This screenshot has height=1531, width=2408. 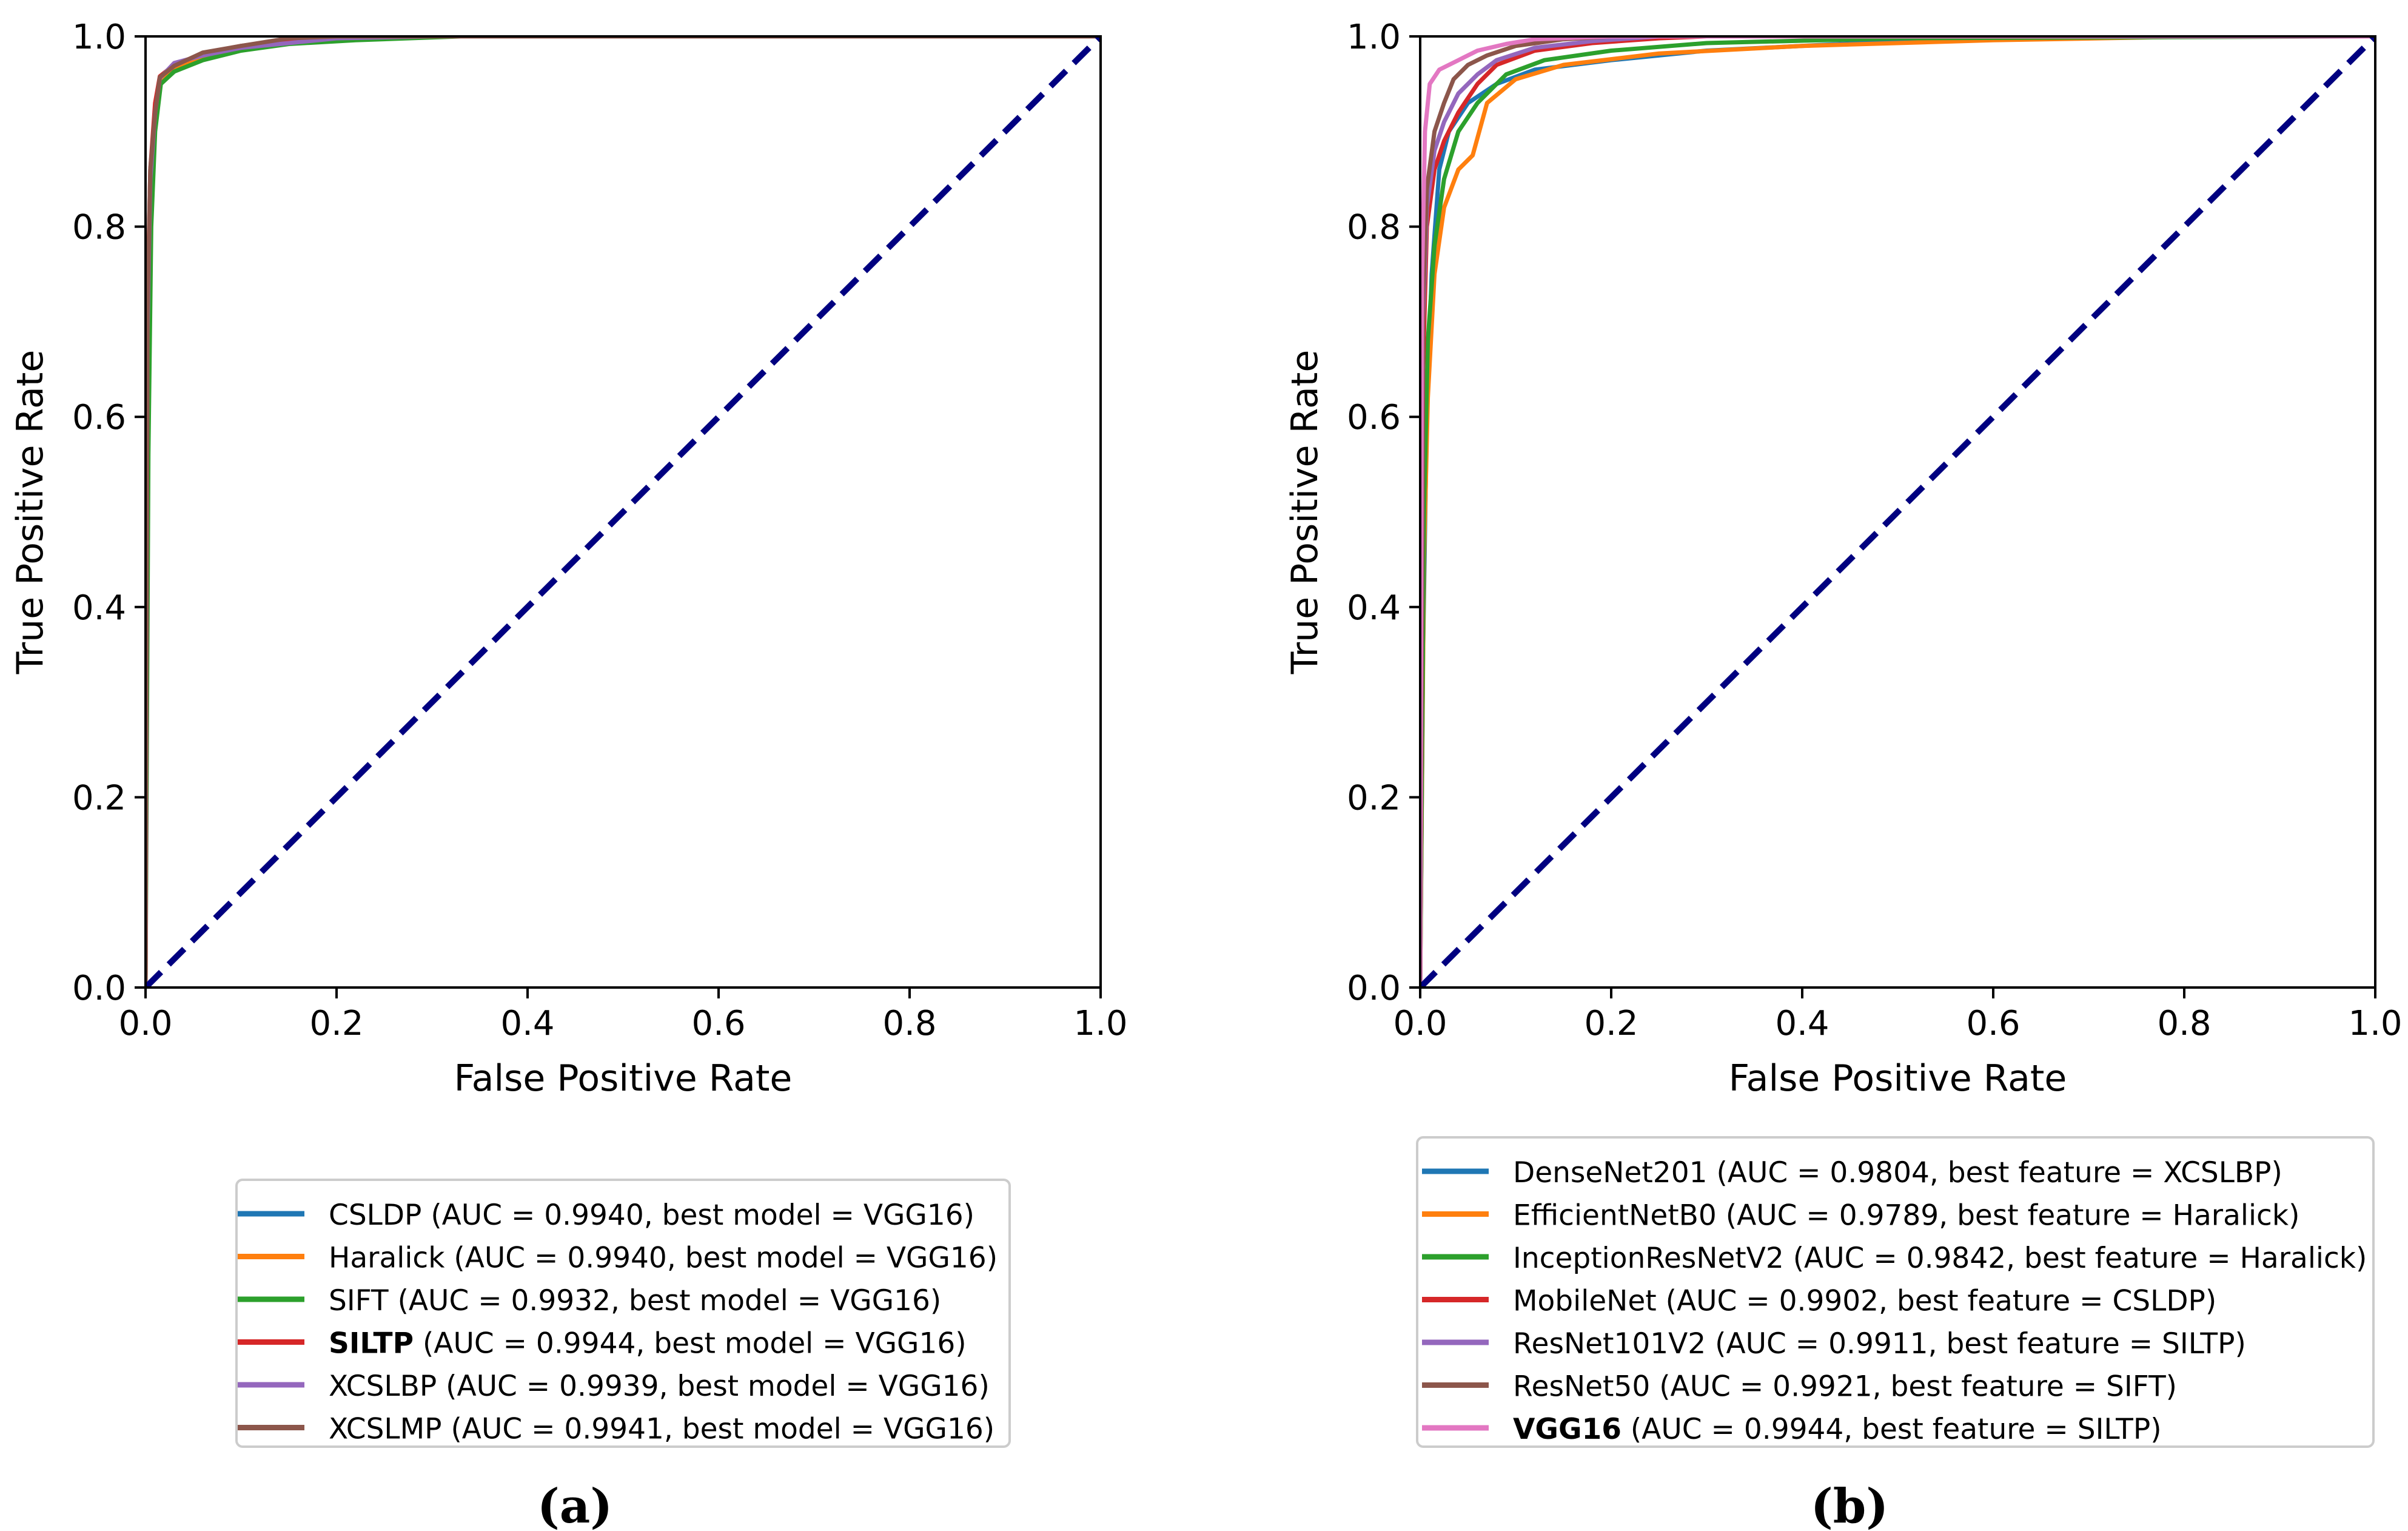 What do you see at coordinates (1976, 1344) in the screenshot?
I see `legend-entry-detail: (AUC = 0.9911, best feature = SILTP)` at bounding box center [1976, 1344].